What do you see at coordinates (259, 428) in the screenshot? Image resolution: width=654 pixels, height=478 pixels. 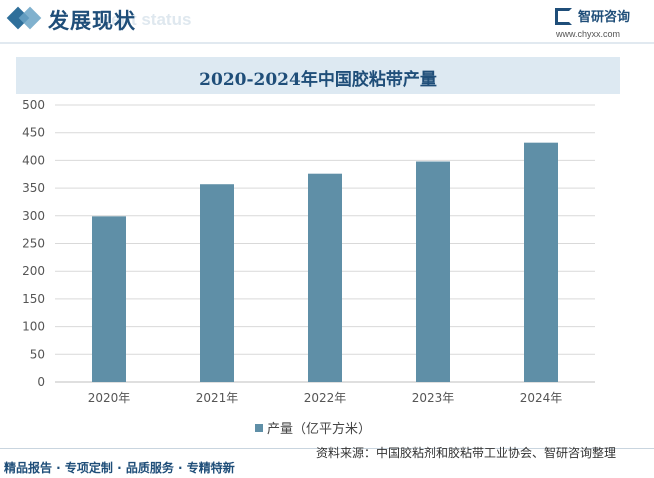 I see `legend-swatch` at bounding box center [259, 428].